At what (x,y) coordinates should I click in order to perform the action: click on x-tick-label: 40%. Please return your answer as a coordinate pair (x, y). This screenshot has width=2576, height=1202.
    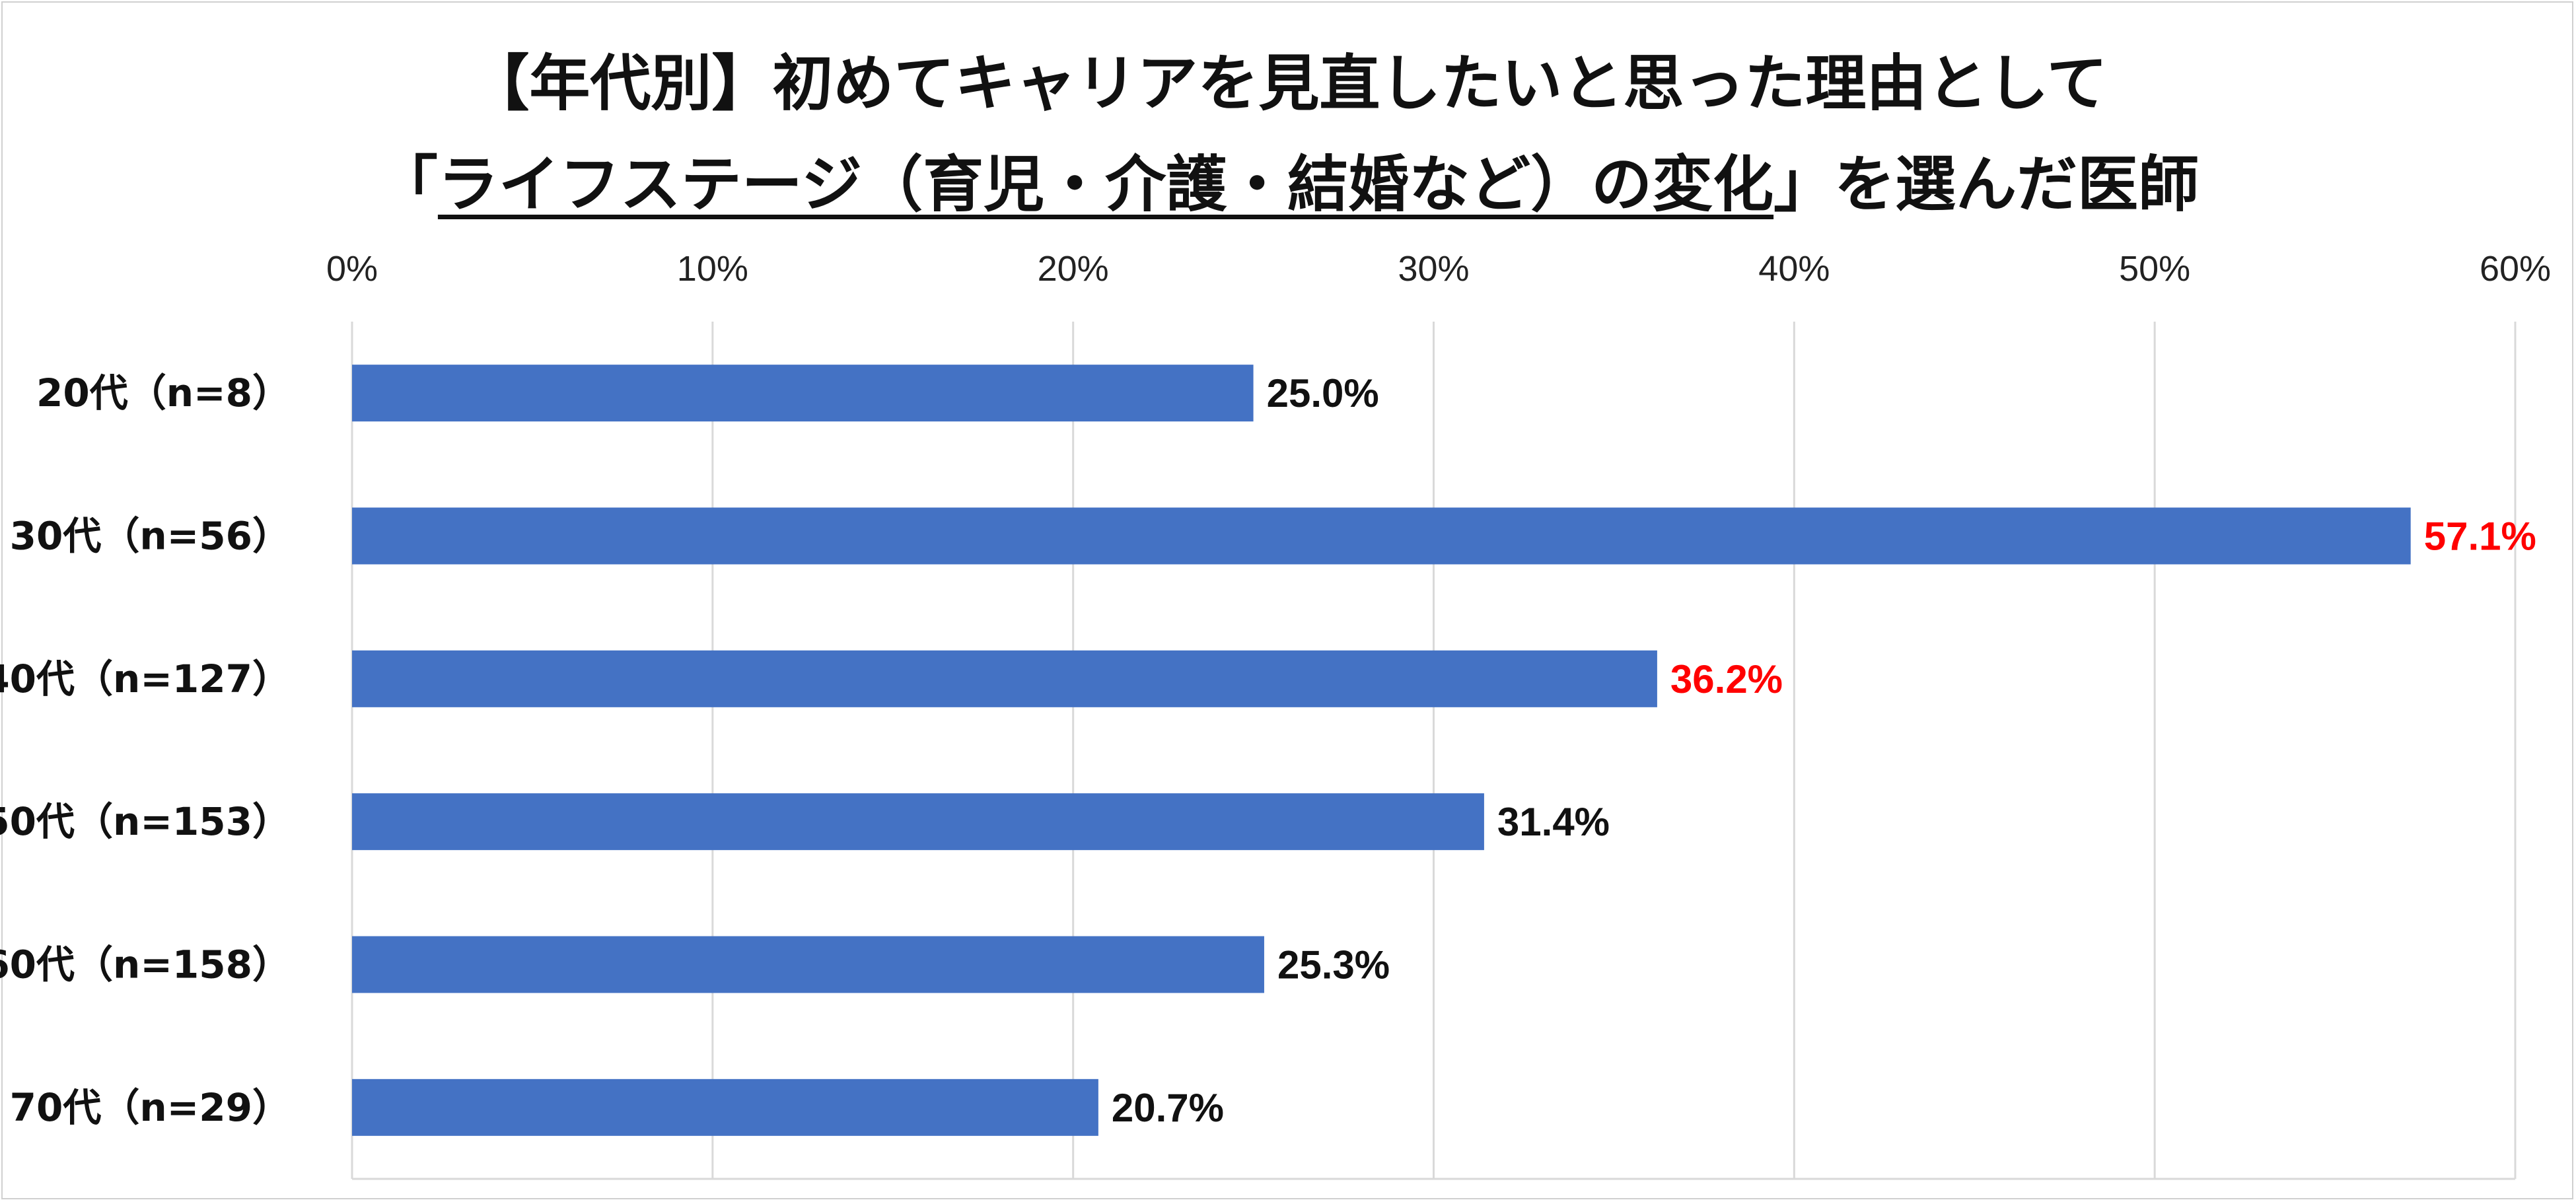
    Looking at the image, I should click on (1794, 269).